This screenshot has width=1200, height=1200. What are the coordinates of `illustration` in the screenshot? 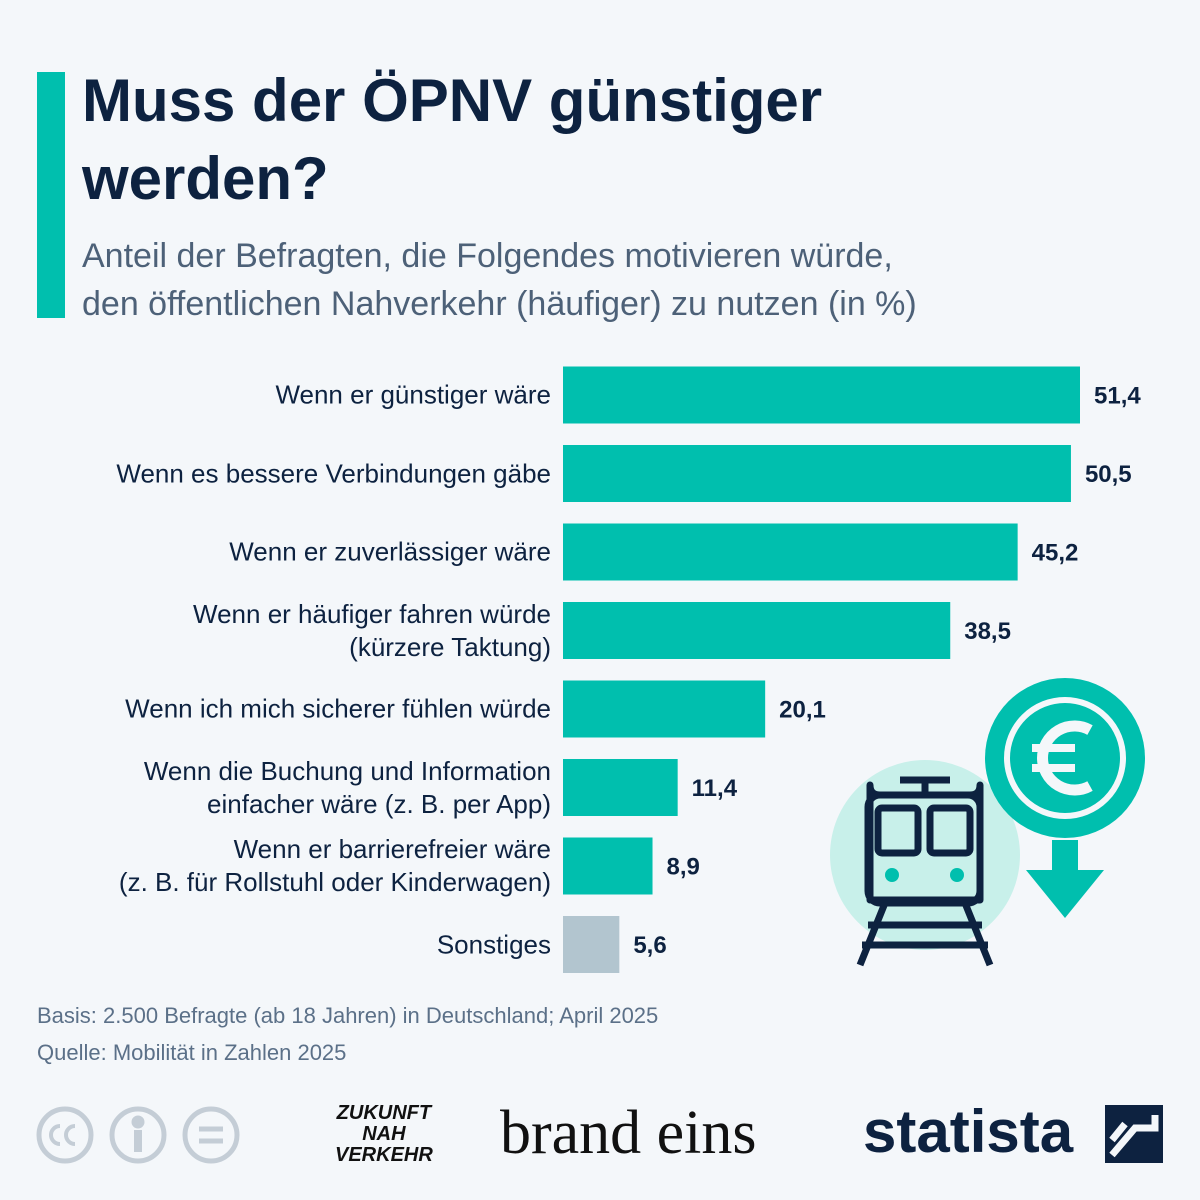 It's located at (987, 822).